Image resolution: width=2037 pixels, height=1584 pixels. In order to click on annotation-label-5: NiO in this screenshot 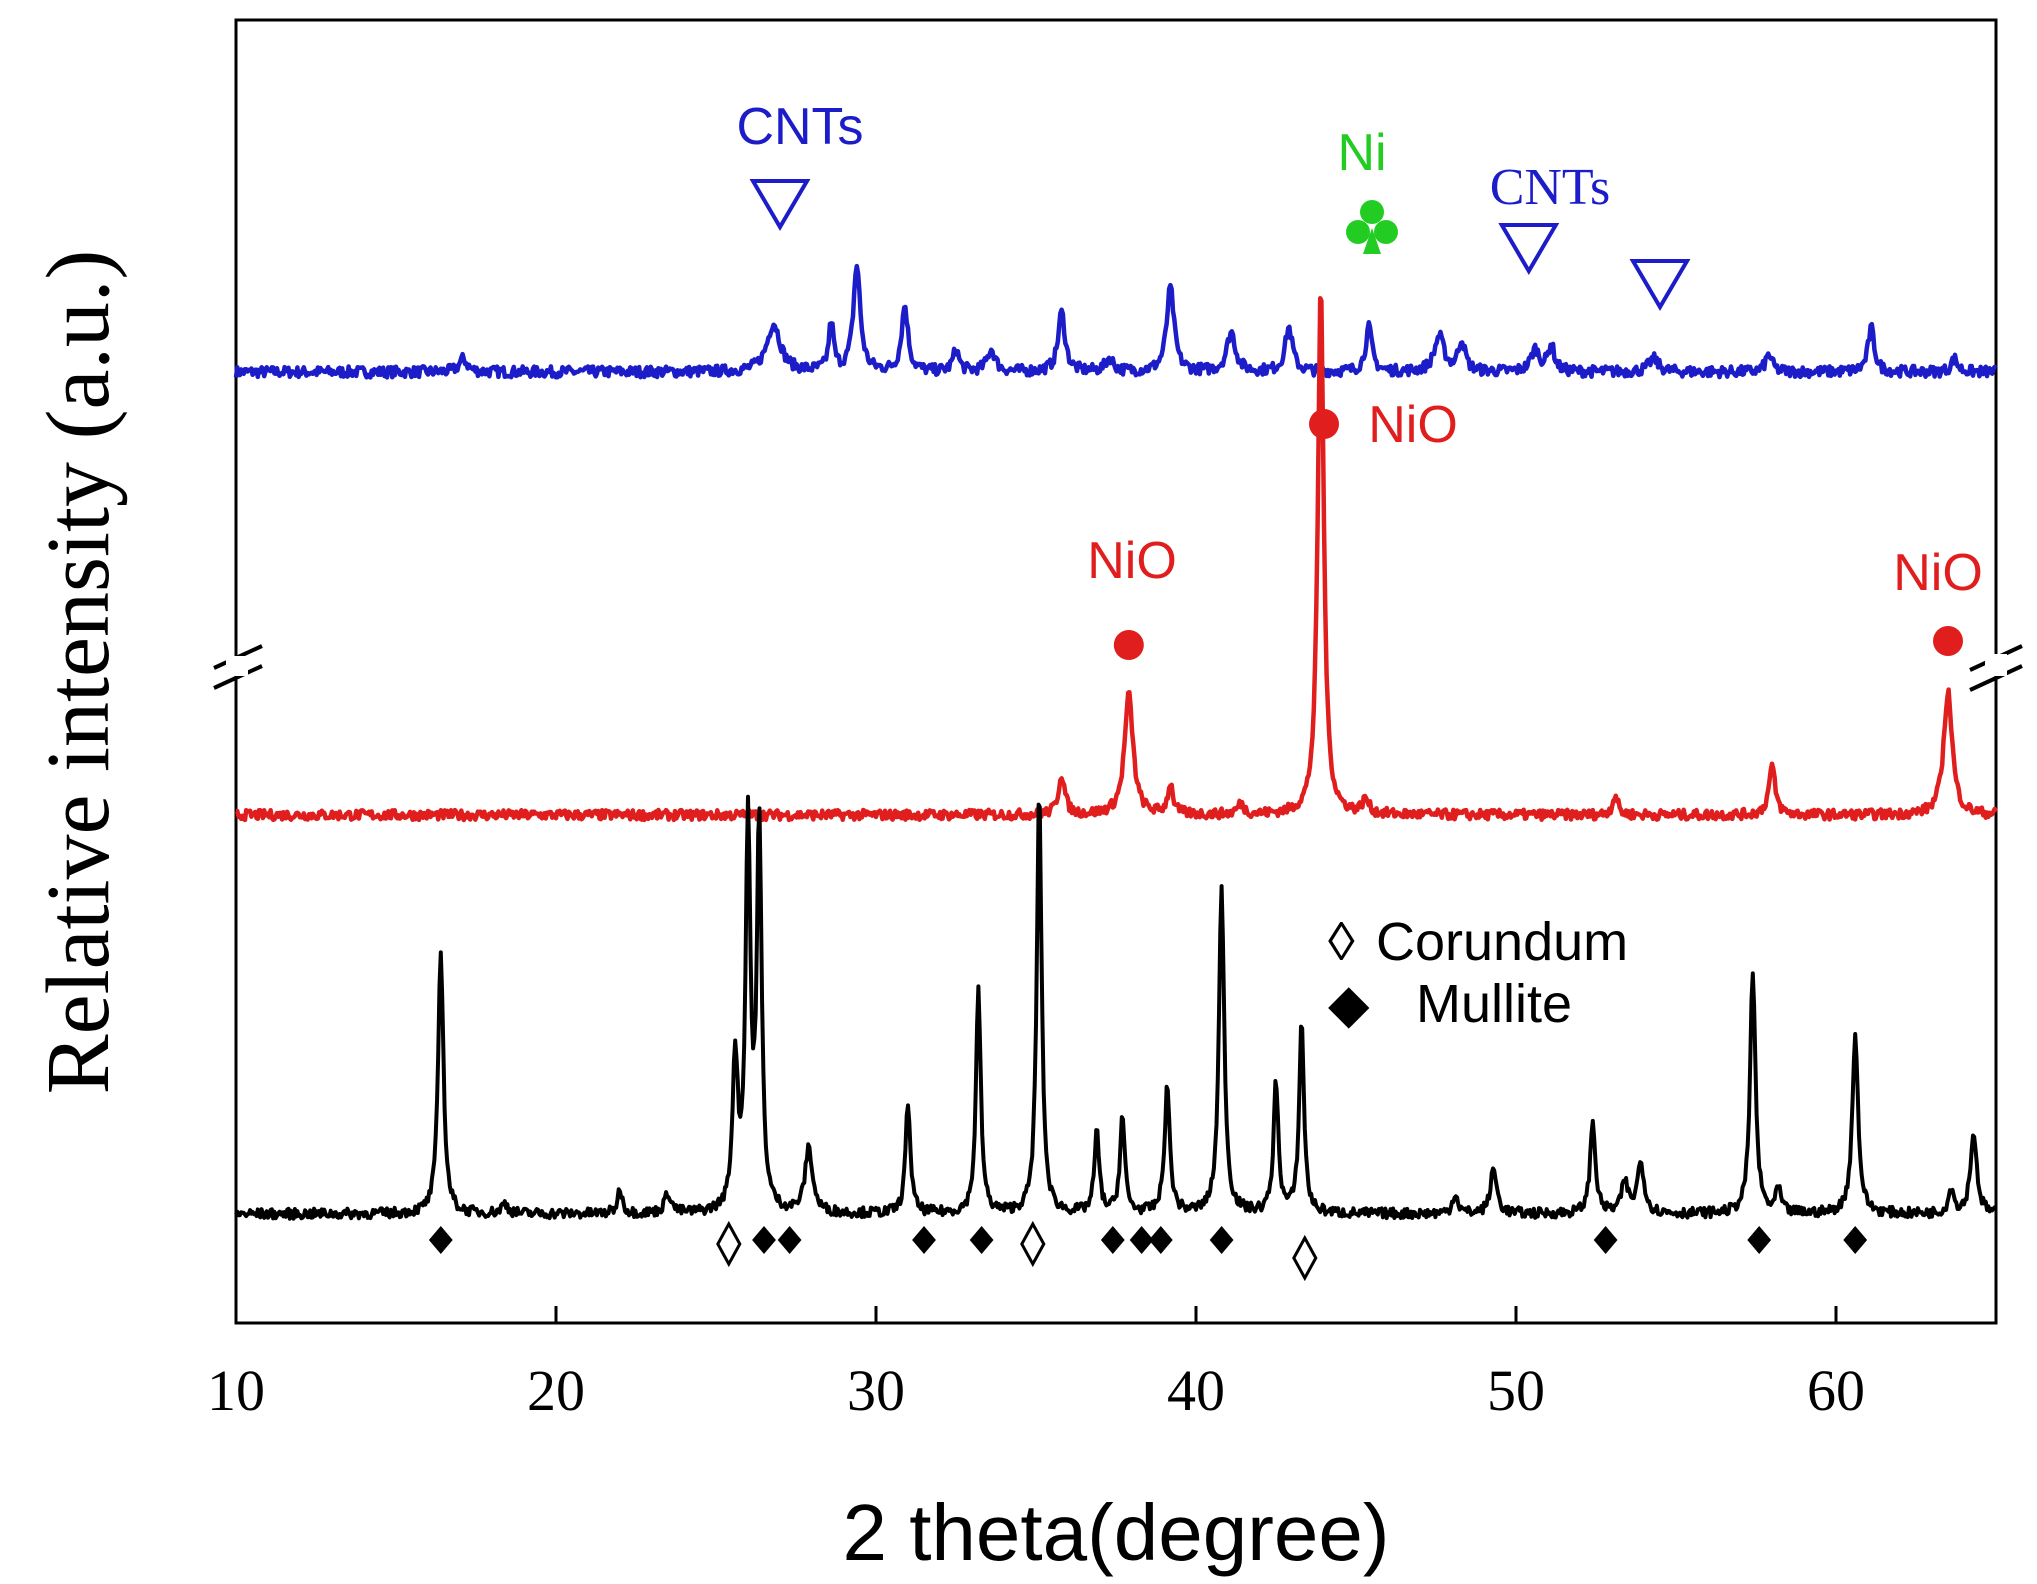, I will do `click(1132, 561)`.